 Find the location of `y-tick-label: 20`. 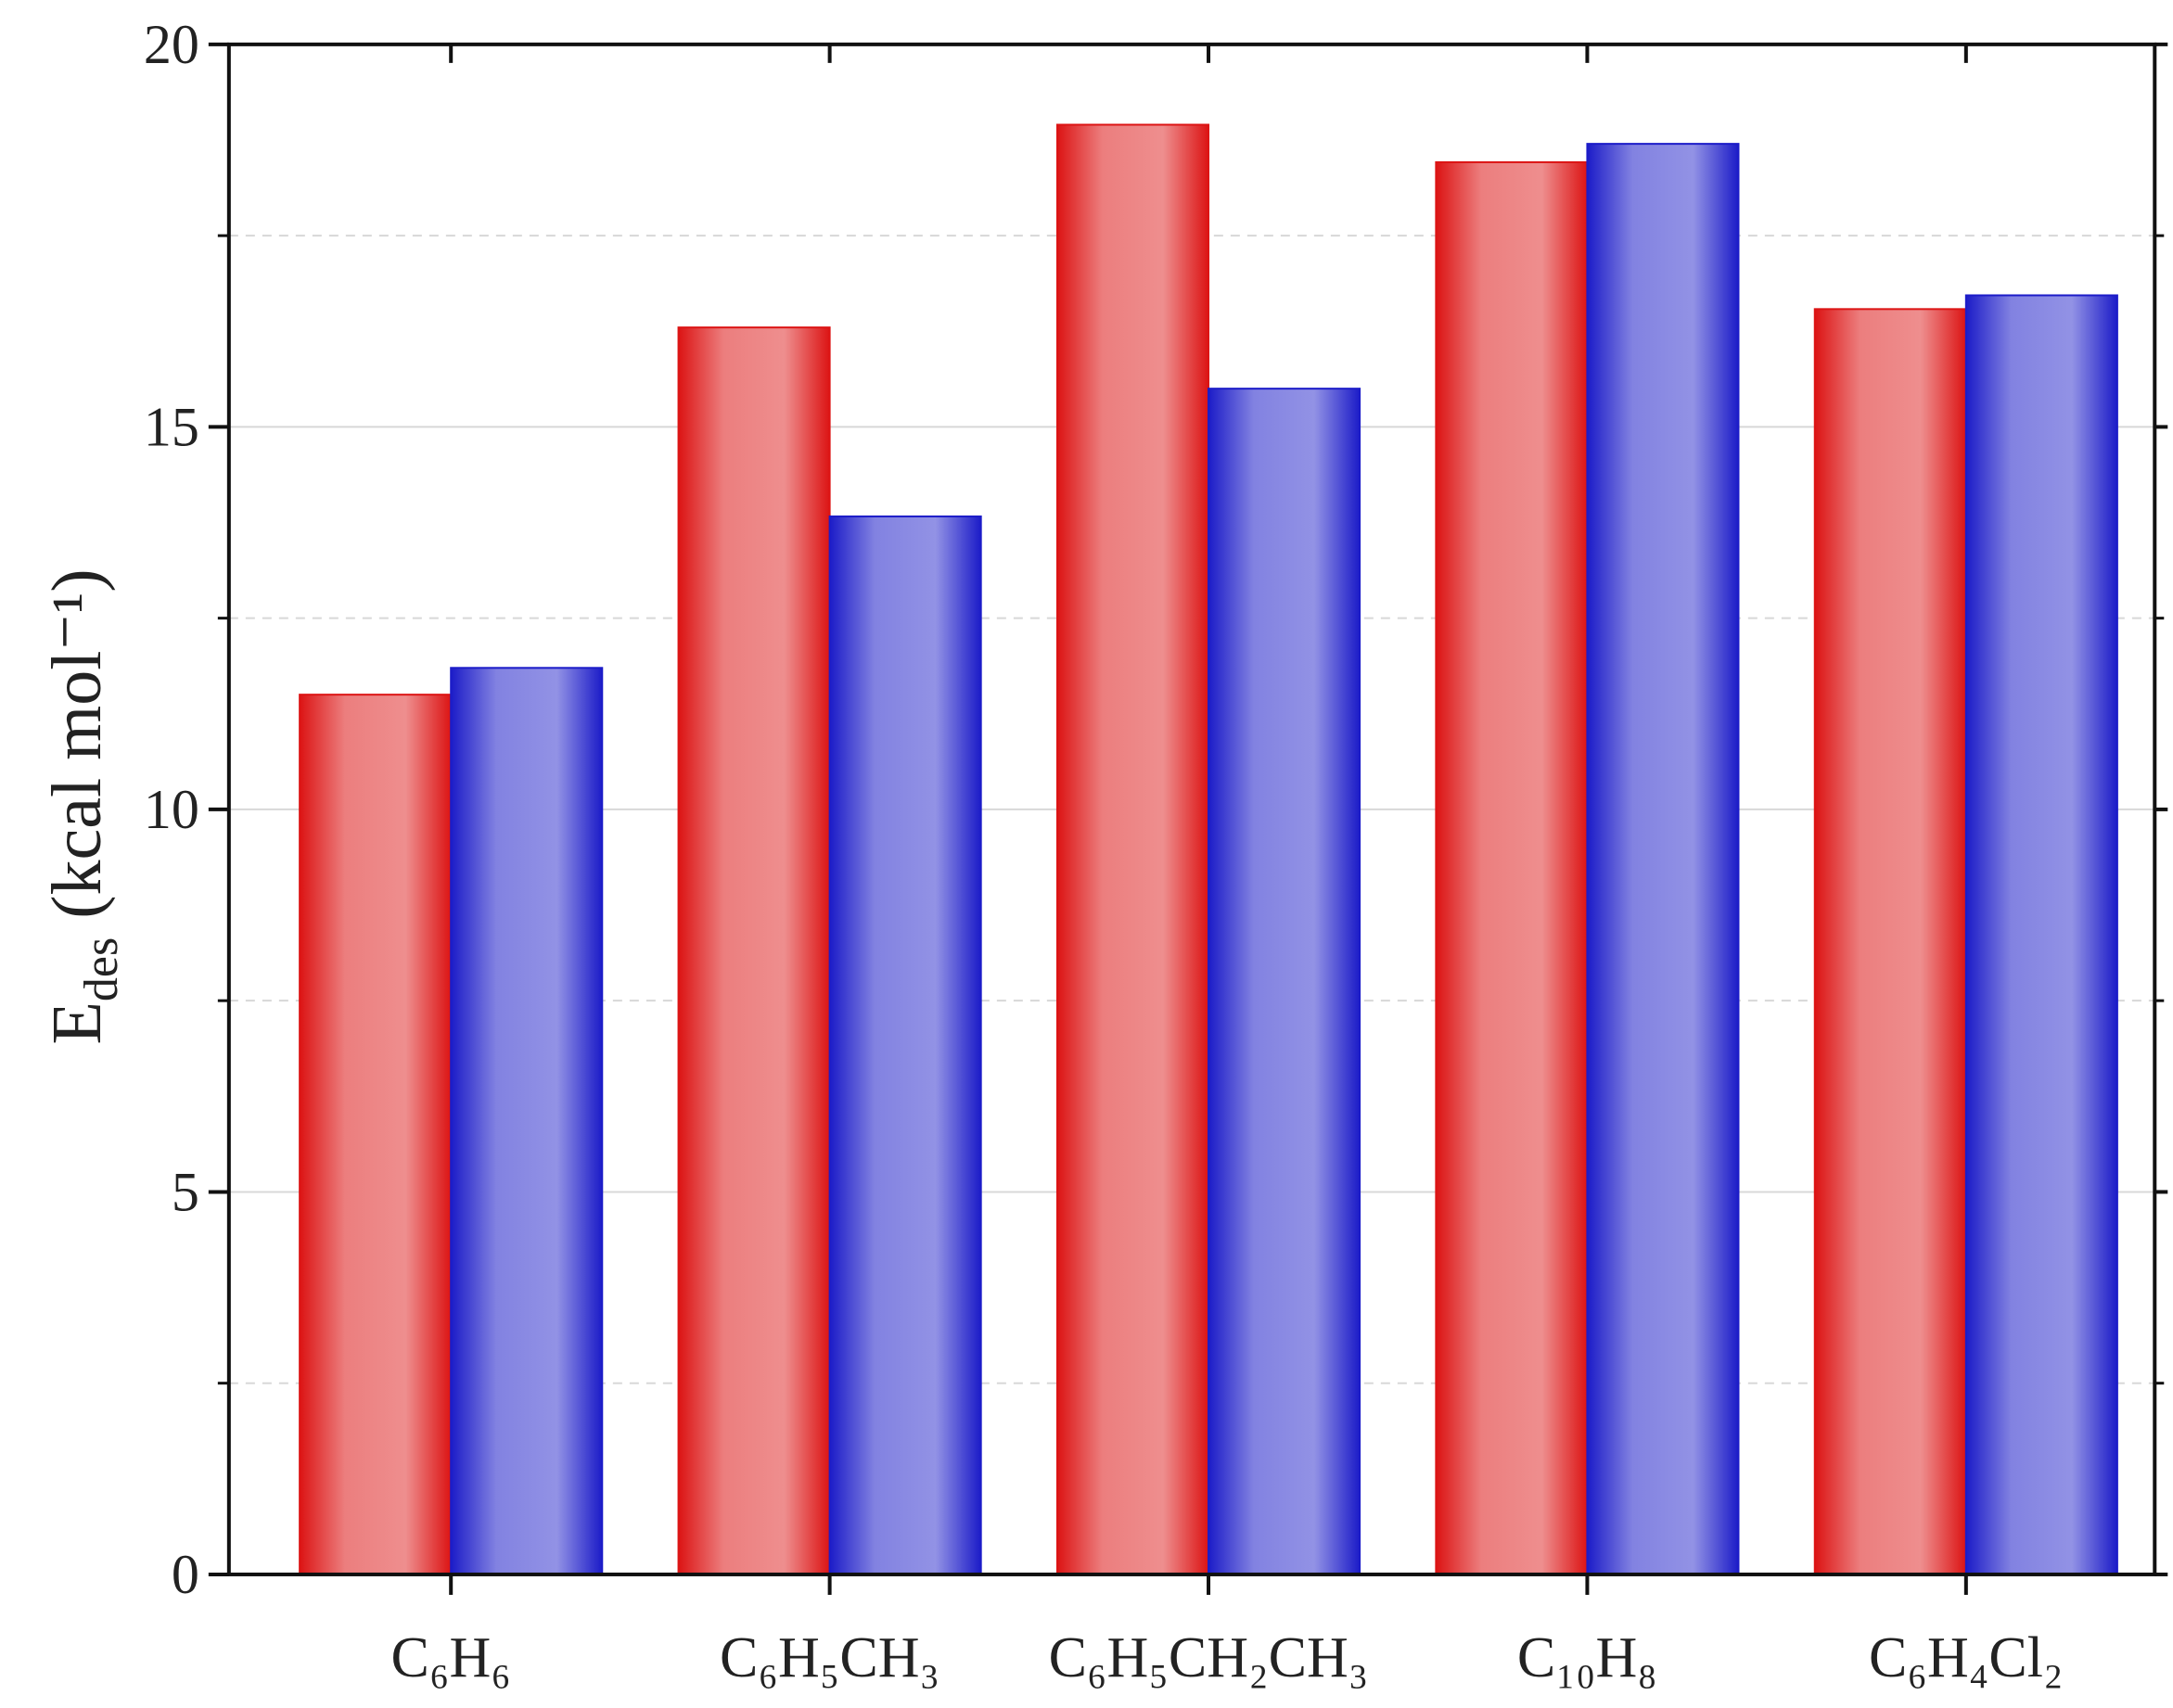

y-tick-label: 20 is located at coordinates (172, 44).